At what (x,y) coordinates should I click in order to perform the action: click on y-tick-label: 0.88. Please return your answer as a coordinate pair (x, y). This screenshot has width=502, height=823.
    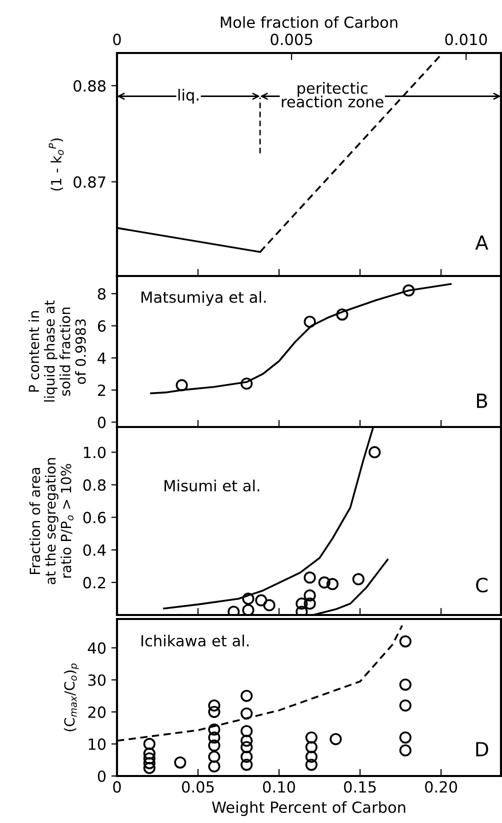
    Looking at the image, I should click on (90, 86).